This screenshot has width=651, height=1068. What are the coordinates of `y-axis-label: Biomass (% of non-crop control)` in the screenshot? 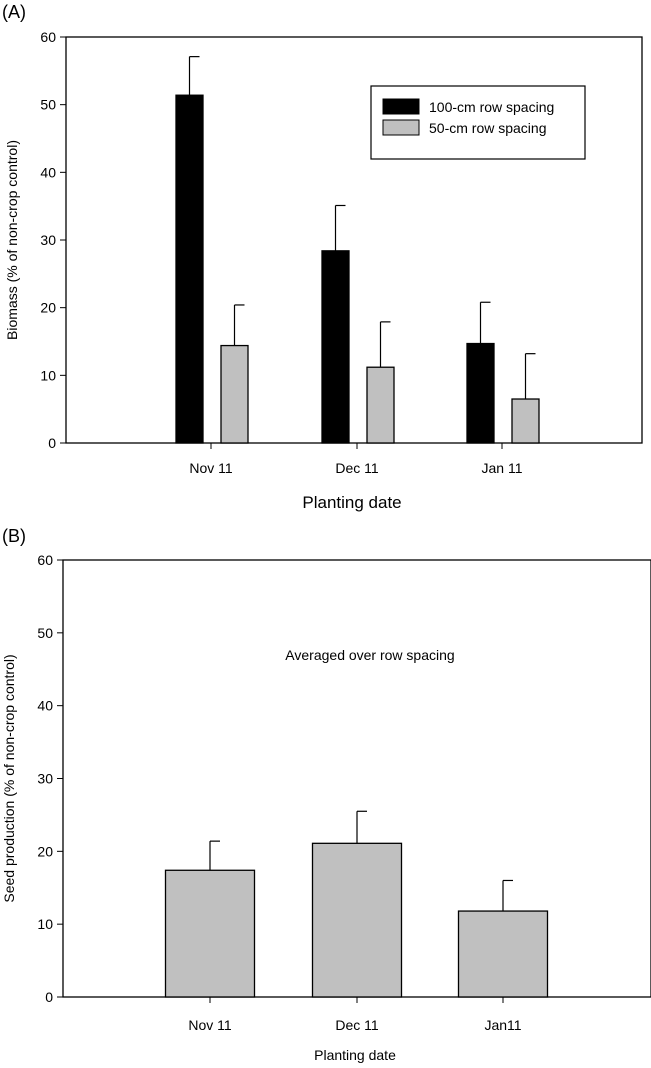 It's located at (12, 240).